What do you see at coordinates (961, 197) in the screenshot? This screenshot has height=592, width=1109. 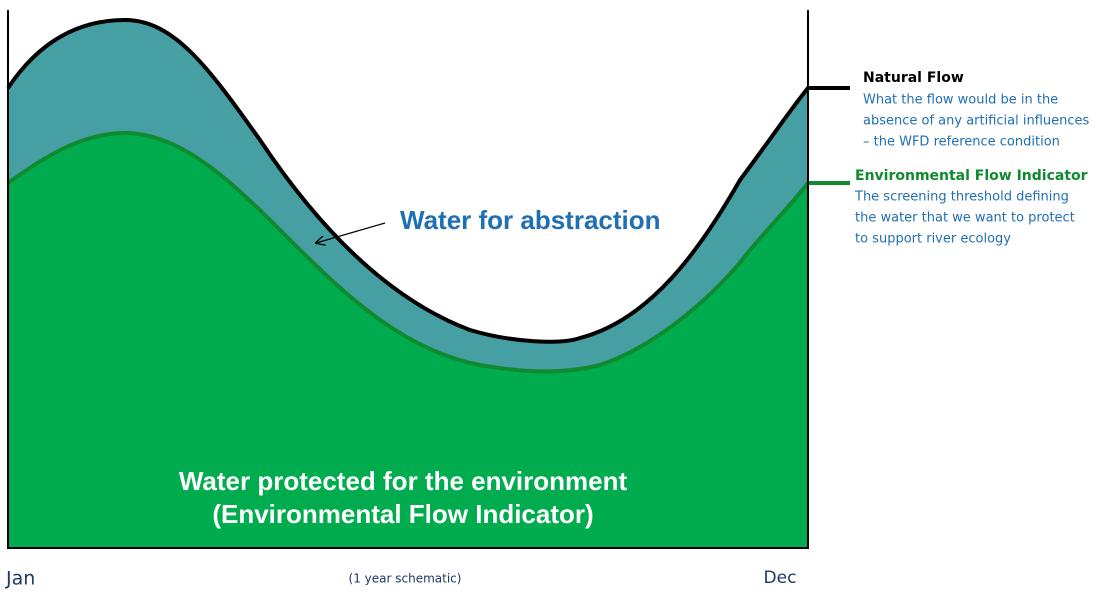 I see `efi-desc: The screening threshold defining` at bounding box center [961, 197].